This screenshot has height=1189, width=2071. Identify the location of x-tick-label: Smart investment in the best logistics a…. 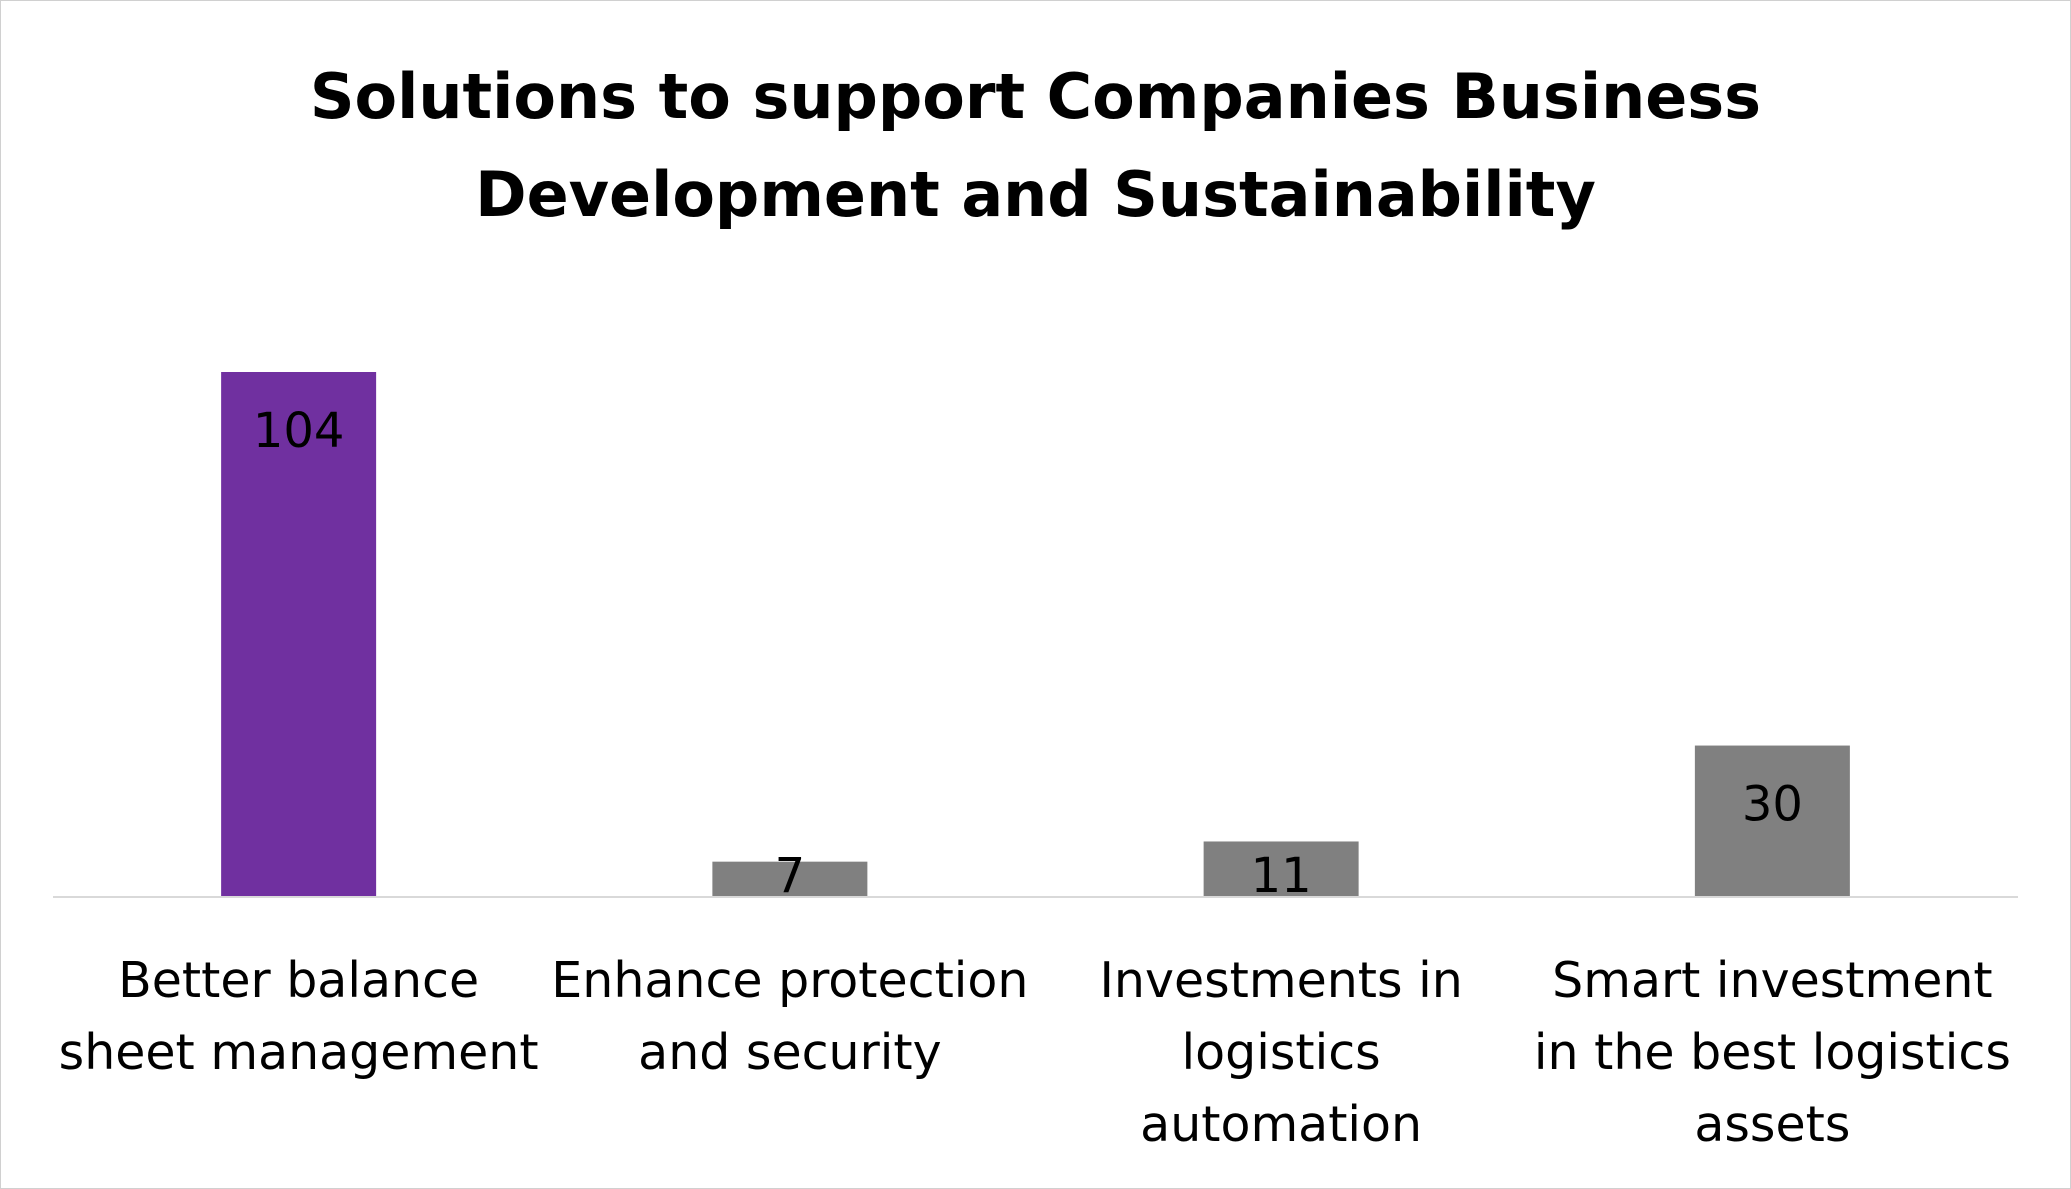
(1772, 1052).